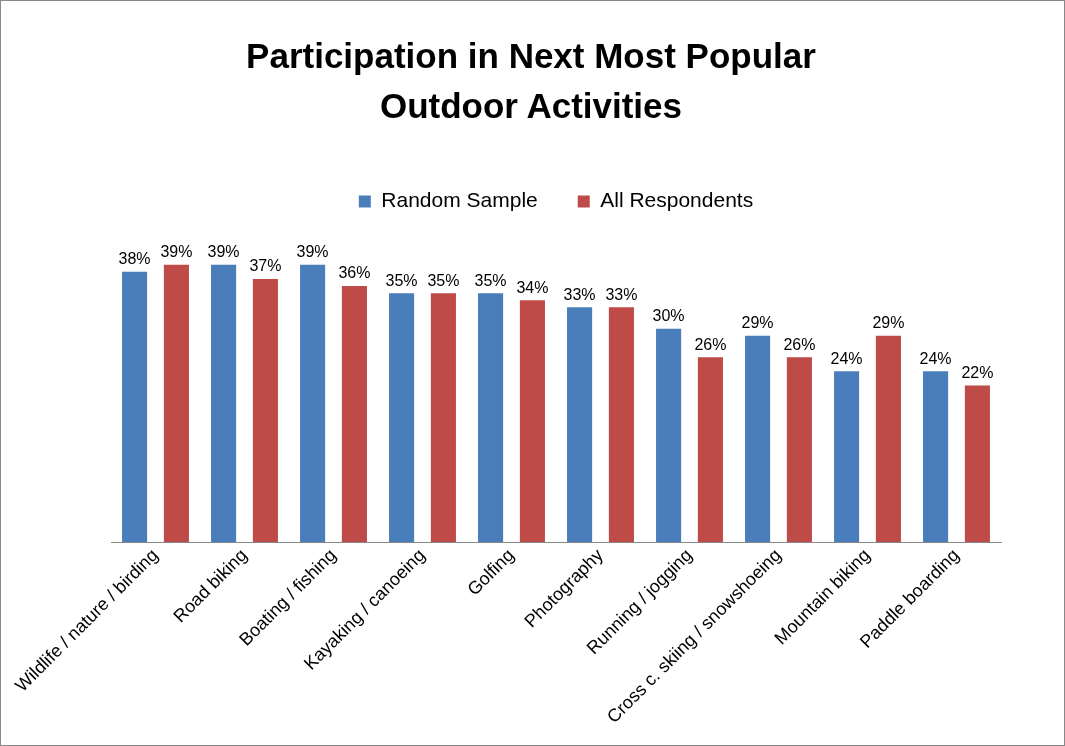  What do you see at coordinates (354, 273) in the screenshot?
I see `data-label: 36%` at bounding box center [354, 273].